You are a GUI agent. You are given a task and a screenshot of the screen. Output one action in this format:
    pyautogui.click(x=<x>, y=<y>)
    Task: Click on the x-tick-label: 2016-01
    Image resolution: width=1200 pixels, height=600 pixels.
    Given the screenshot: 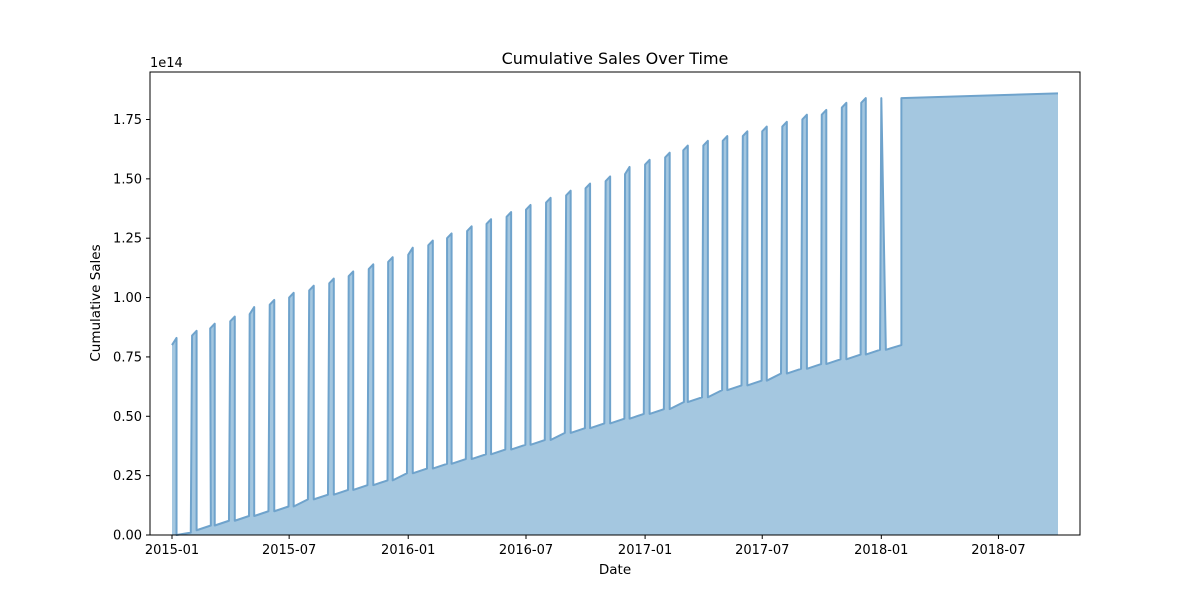 What is the action you would take?
    pyautogui.click(x=408, y=550)
    